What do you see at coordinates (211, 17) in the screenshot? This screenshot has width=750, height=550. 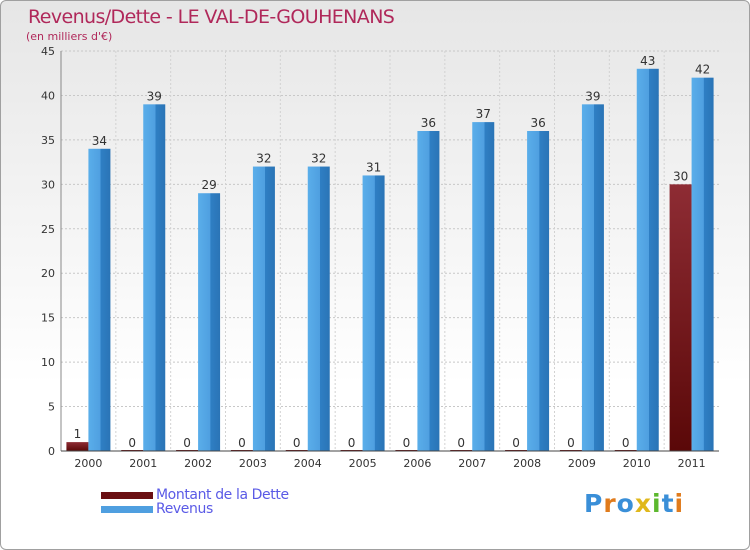 I see `chart-title: Revenus/Dette - LE VAL-DE-GOUHENANS` at bounding box center [211, 17].